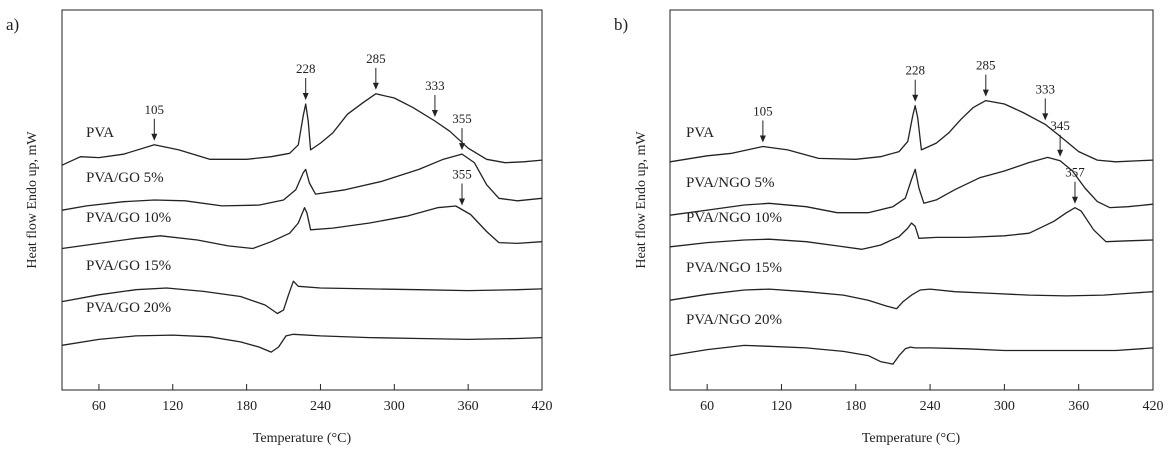  I want to click on series-label: PVA/NGO 15%, so click(734, 268).